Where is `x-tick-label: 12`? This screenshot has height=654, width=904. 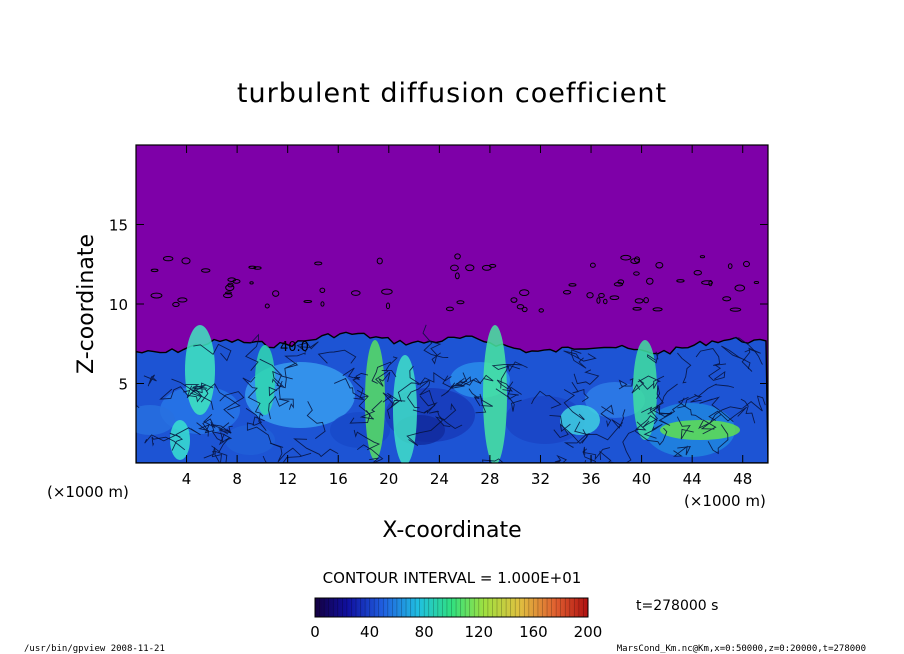
x-tick-label: 12 is located at coordinates (287, 479).